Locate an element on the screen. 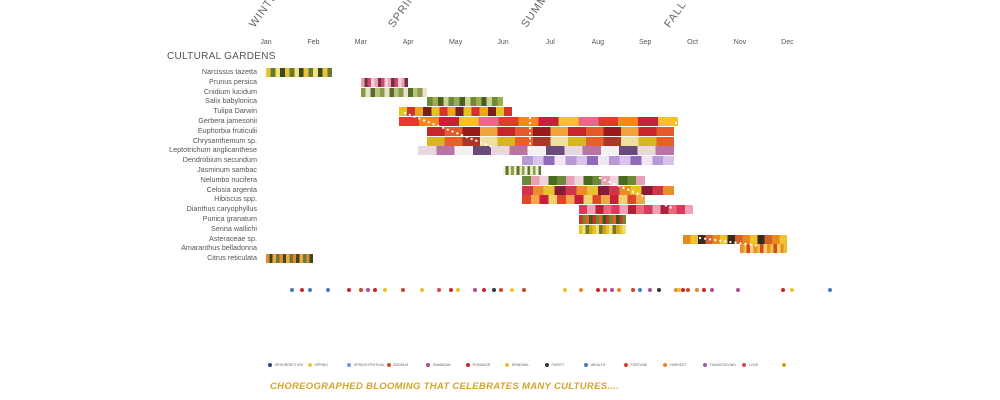  plant-name: Punica granatum is located at coordinates (229, 218).